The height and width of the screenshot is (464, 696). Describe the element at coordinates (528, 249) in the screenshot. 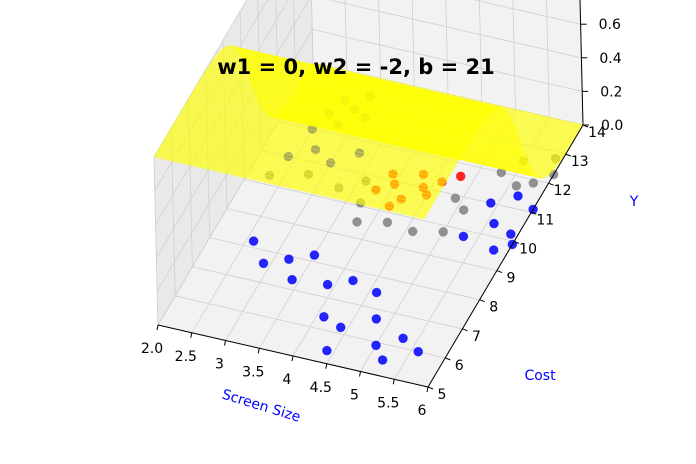

I see `y-tick-label: 10` at that location.